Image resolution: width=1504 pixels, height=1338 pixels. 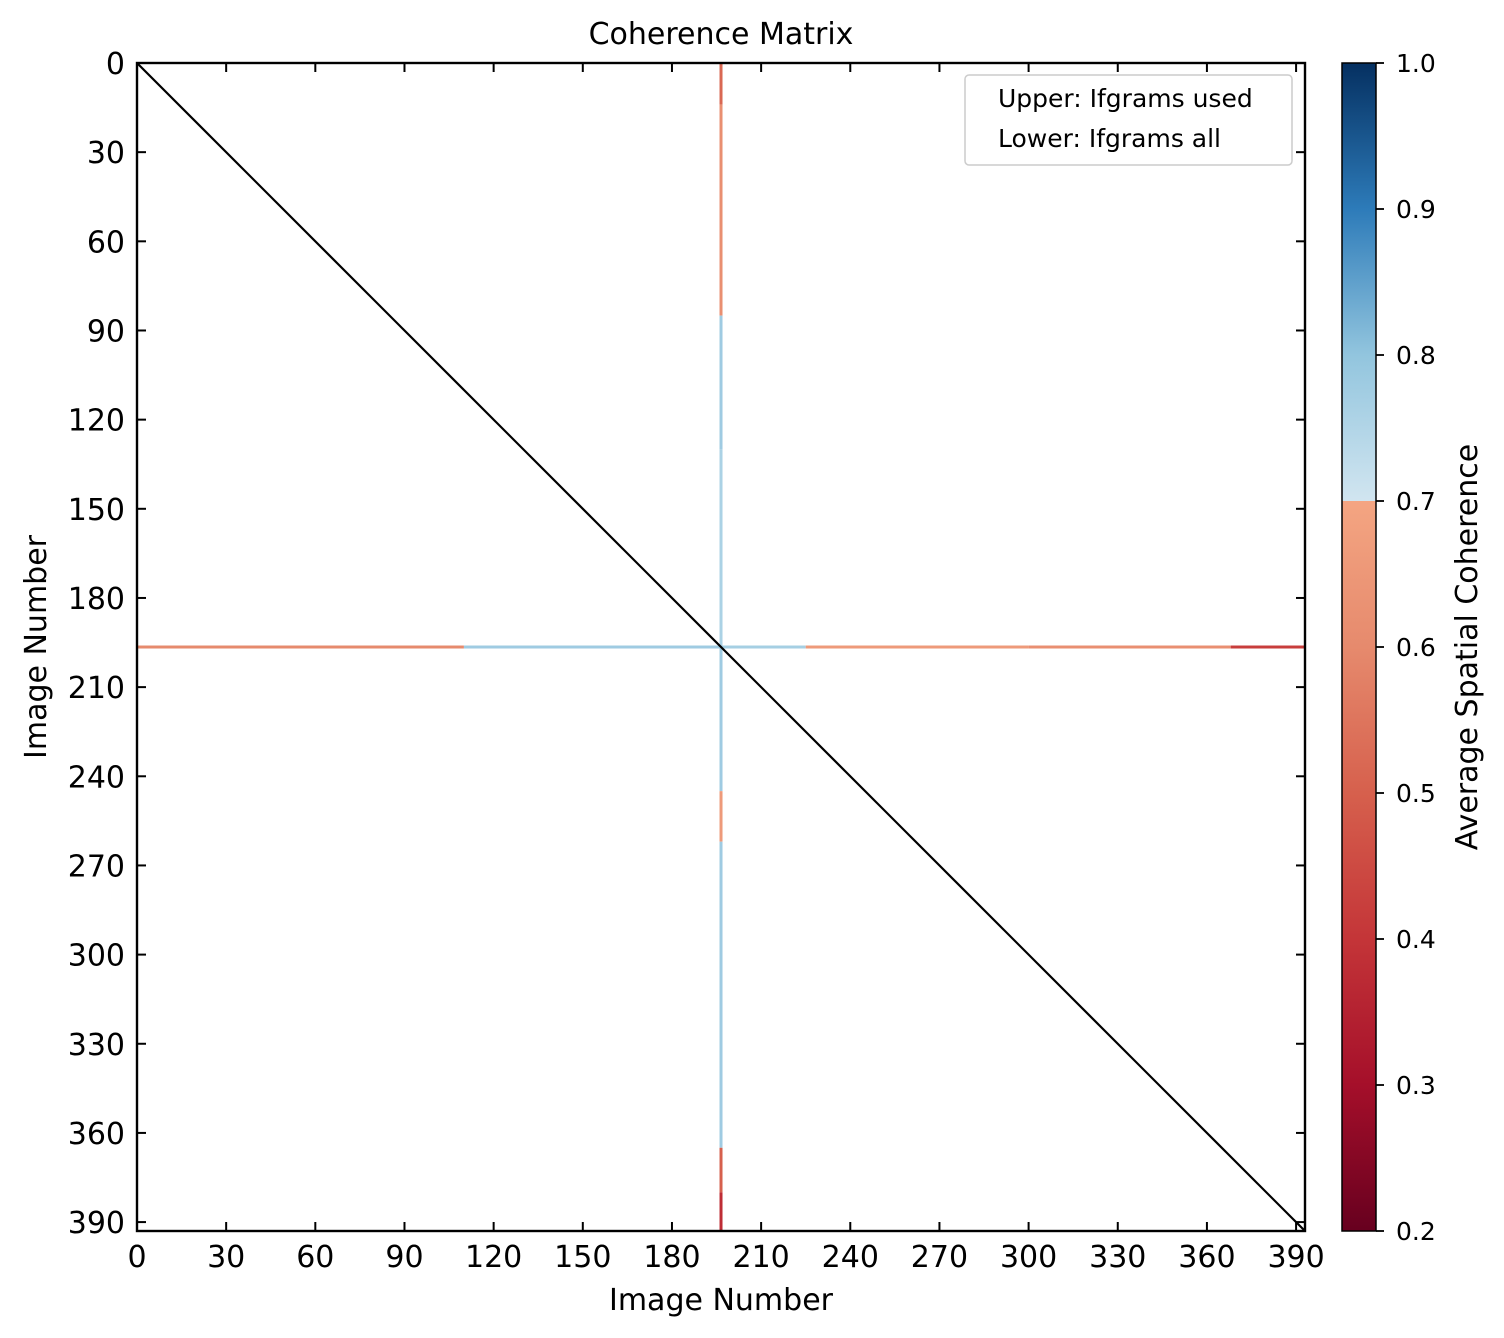 What do you see at coordinates (1359, 647) in the screenshot?
I see `colorbar` at bounding box center [1359, 647].